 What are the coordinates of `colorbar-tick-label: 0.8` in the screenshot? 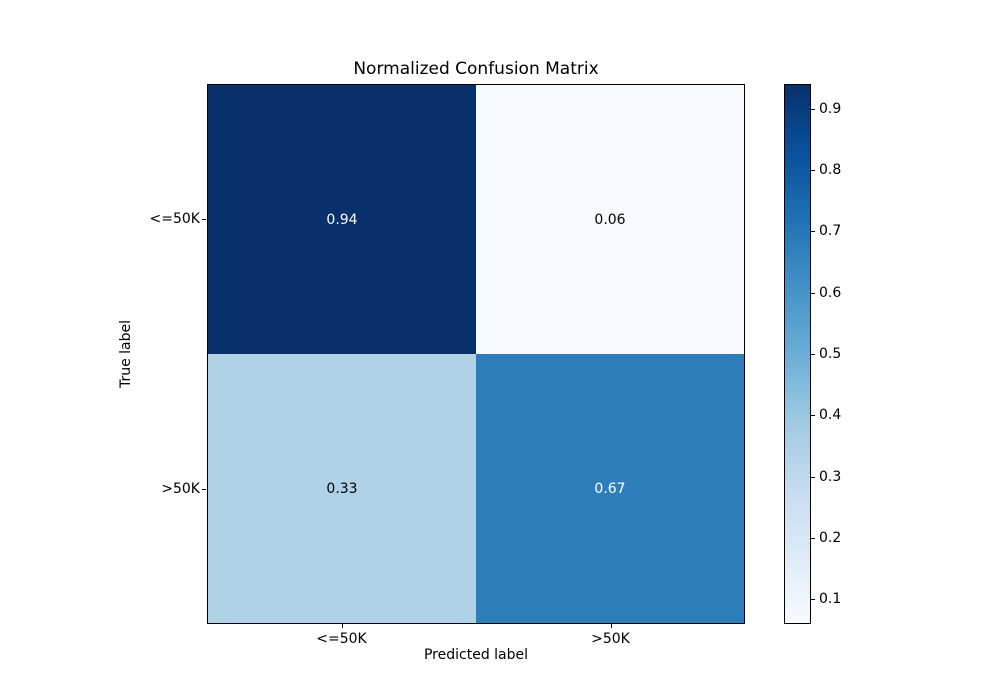 It's located at (830, 169).